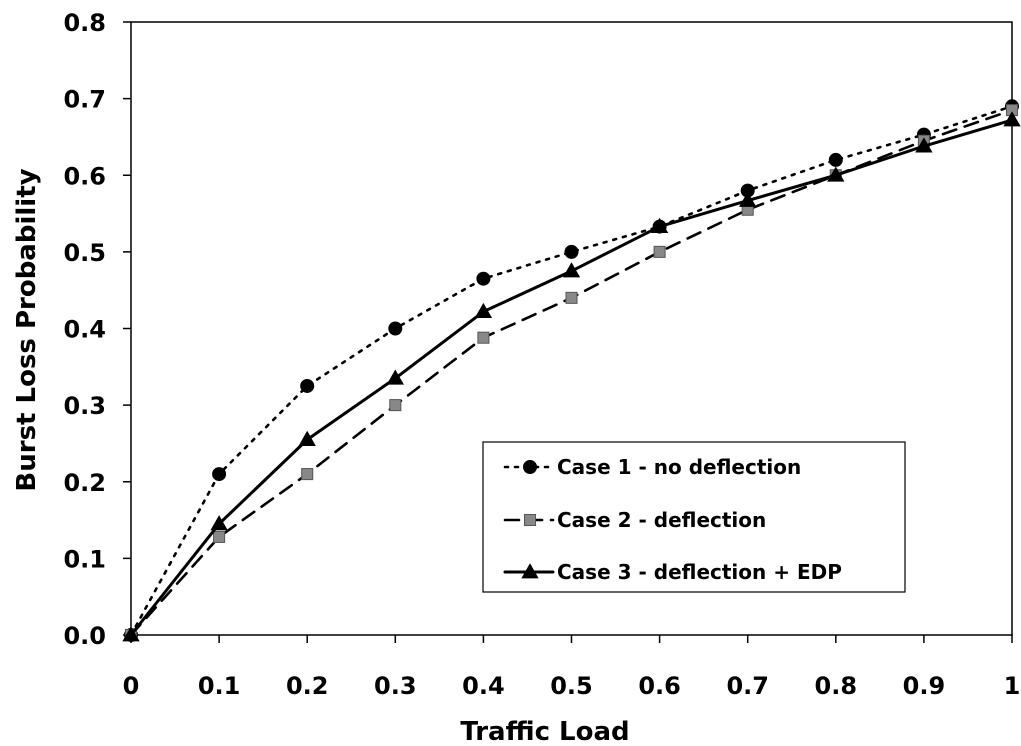 Image resolution: width=1021 pixels, height=746 pixels. What do you see at coordinates (84, 253) in the screenshot?
I see `y-tick-label: 0.5` at bounding box center [84, 253].